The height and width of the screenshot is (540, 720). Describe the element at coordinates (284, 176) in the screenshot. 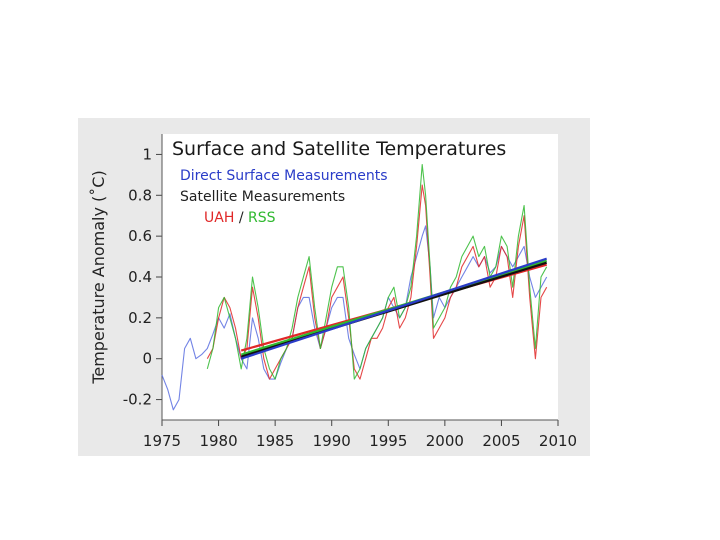

I see `legend-surface-label: Direct Surface Measurements` at that location.